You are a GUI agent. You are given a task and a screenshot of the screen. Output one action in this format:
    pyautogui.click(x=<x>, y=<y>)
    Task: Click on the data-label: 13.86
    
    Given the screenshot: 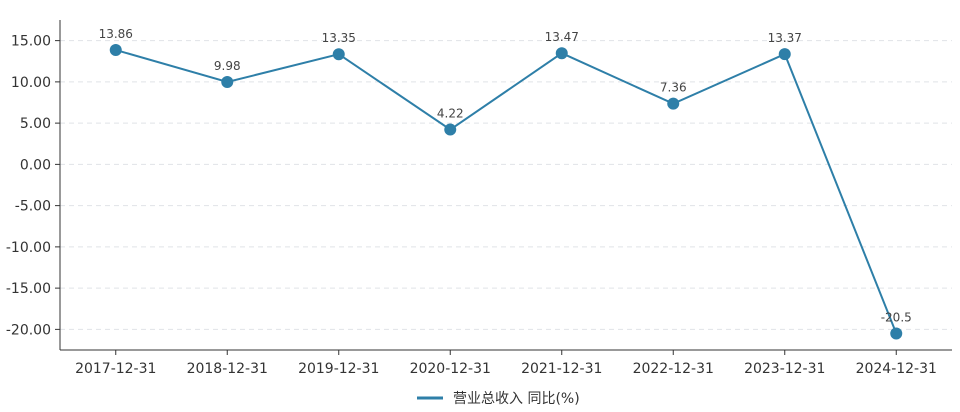 What is the action you would take?
    pyautogui.click(x=116, y=34)
    